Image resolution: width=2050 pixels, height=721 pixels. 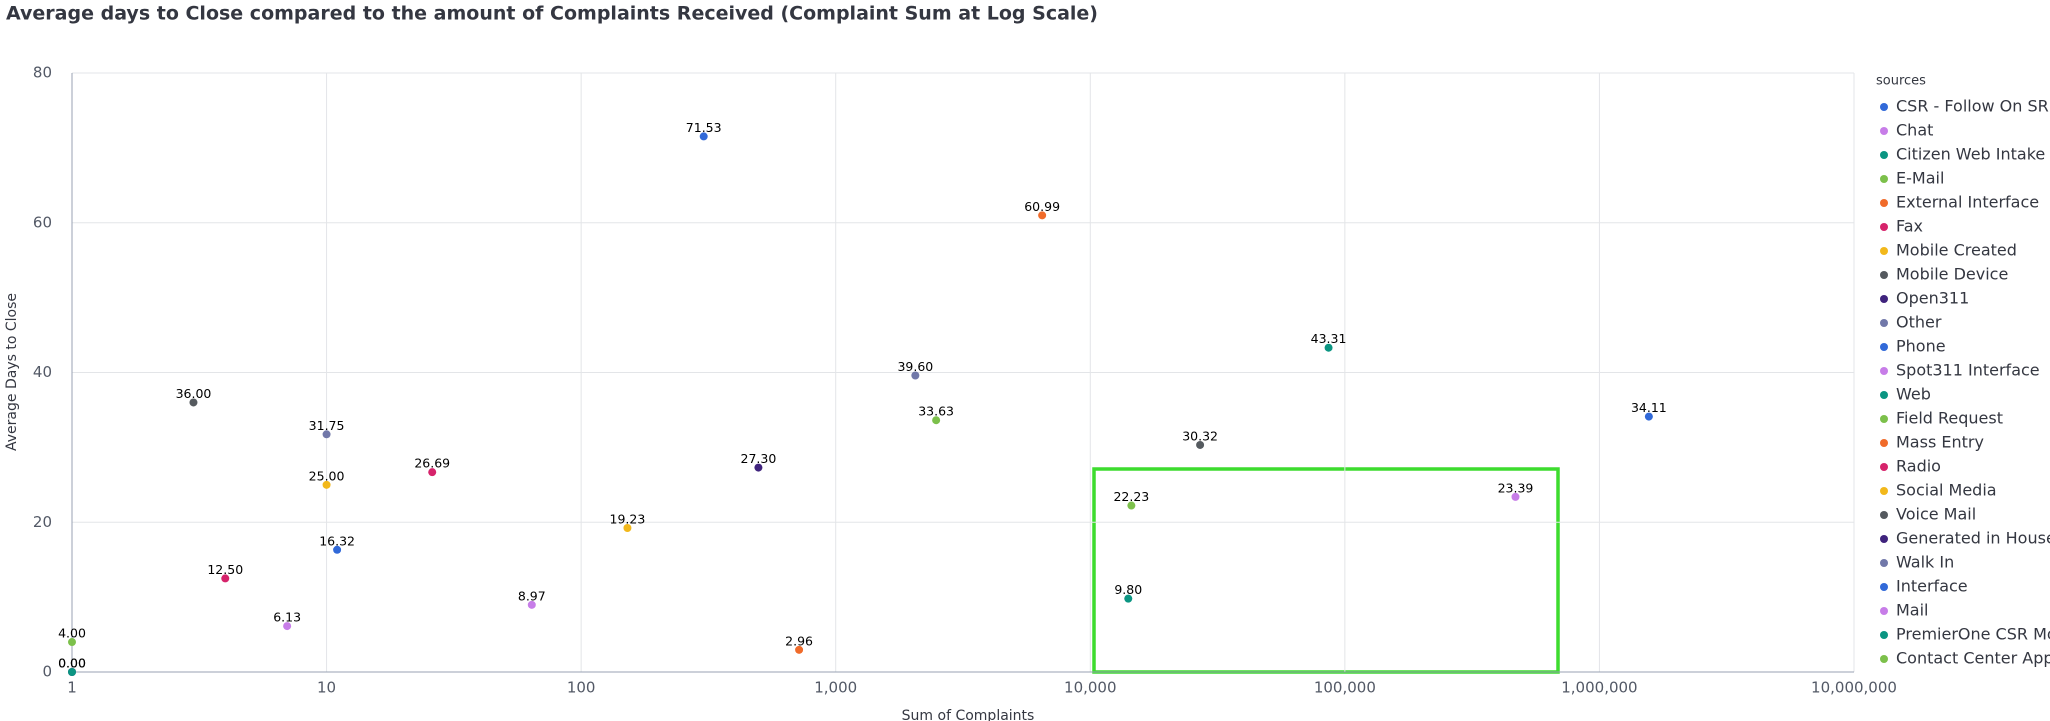 I want to click on x-tick-label: 10,000,000, so click(x=1854, y=688).